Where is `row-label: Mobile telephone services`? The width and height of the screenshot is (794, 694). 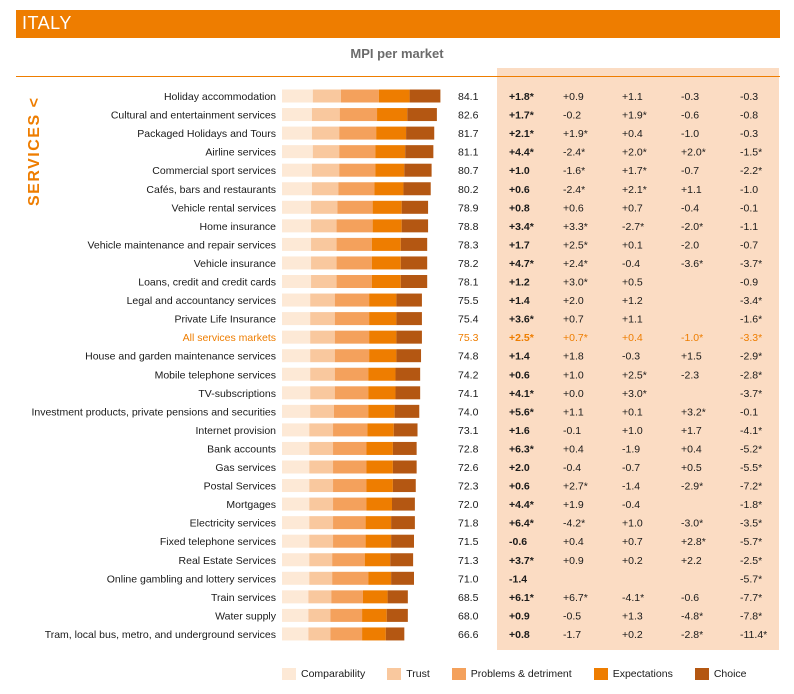 row-label: Mobile telephone services is located at coordinates (215, 375).